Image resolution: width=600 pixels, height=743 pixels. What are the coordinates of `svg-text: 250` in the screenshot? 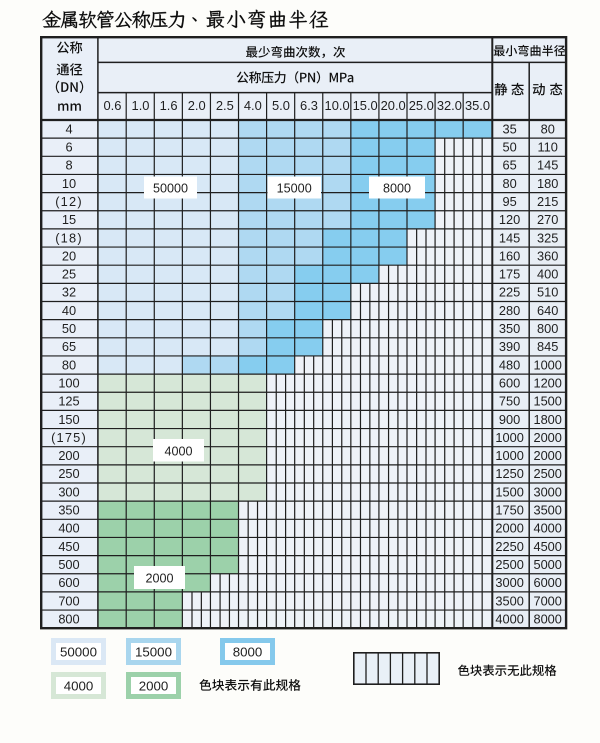 It's located at (68, 473).